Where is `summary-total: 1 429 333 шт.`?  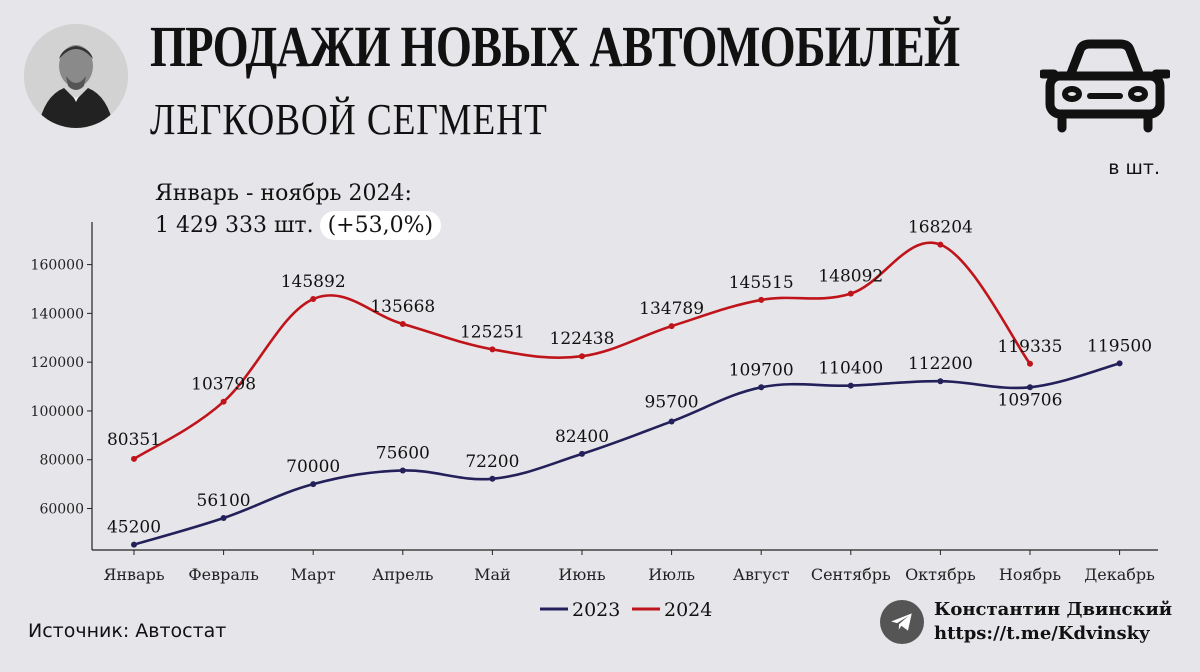 summary-total: 1 429 333 шт. is located at coordinates (234, 225).